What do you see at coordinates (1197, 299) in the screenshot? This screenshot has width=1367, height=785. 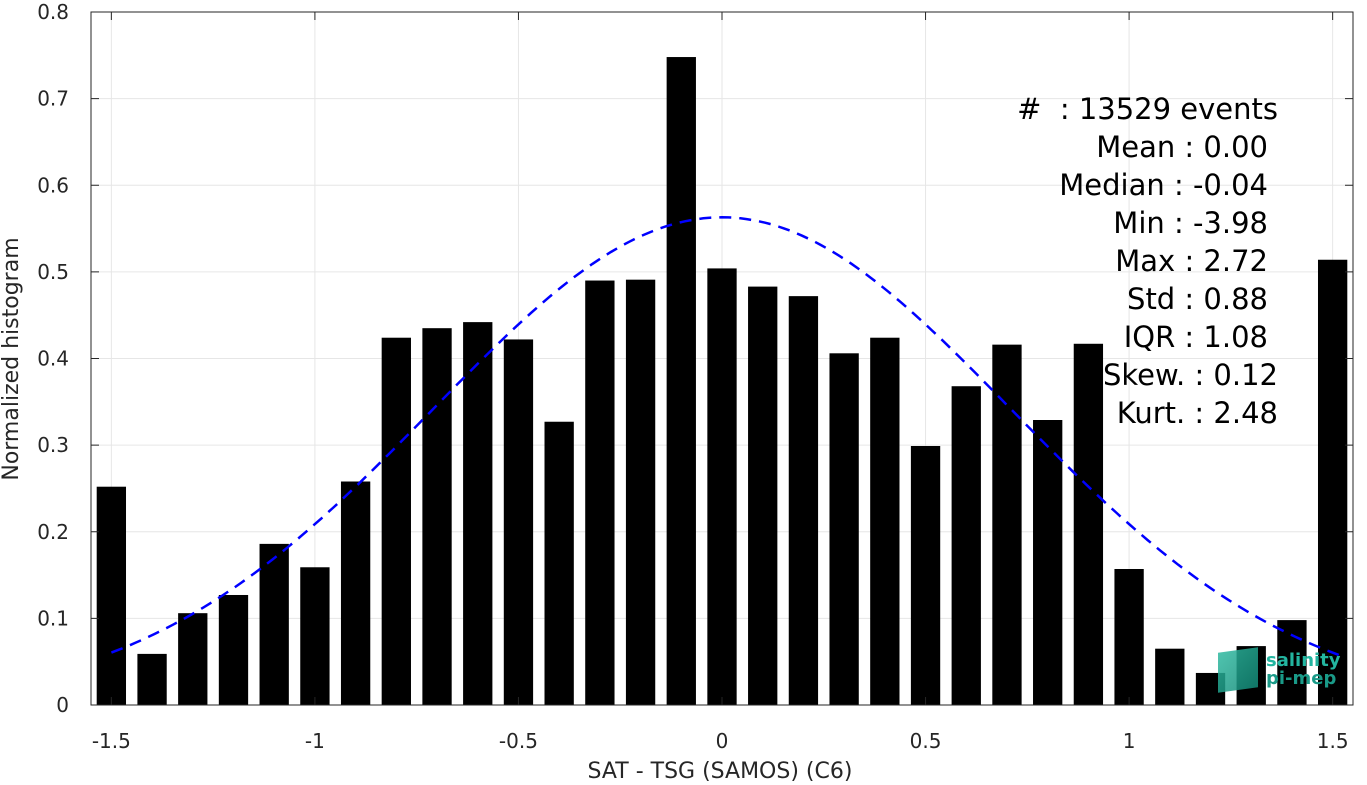 I see `stat-std: Std : 0.88` at bounding box center [1197, 299].